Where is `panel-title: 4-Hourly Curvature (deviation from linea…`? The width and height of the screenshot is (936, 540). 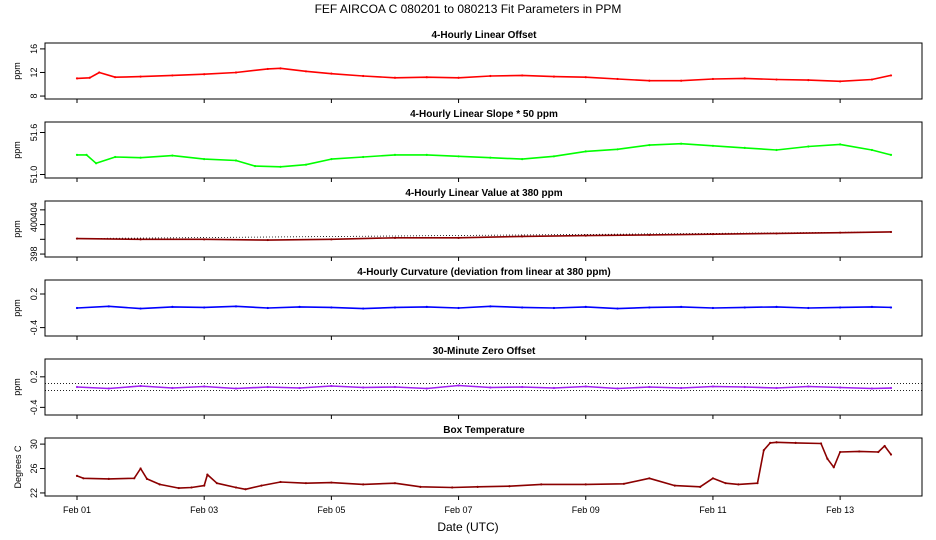
panel-title: 4-Hourly Curvature (deviation from linea… is located at coordinates (483, 272).